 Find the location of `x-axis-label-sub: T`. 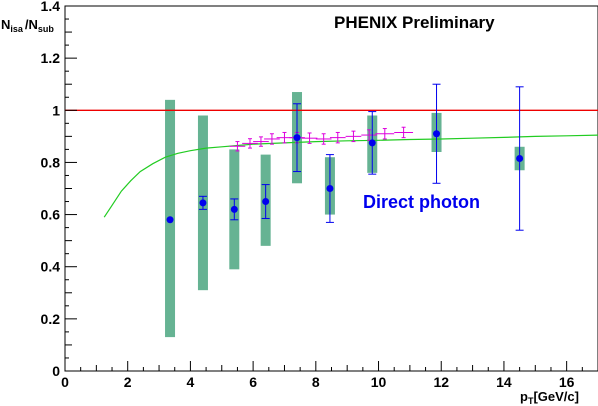

x-axis-label-sub: T is located at coordinates (531, 401).